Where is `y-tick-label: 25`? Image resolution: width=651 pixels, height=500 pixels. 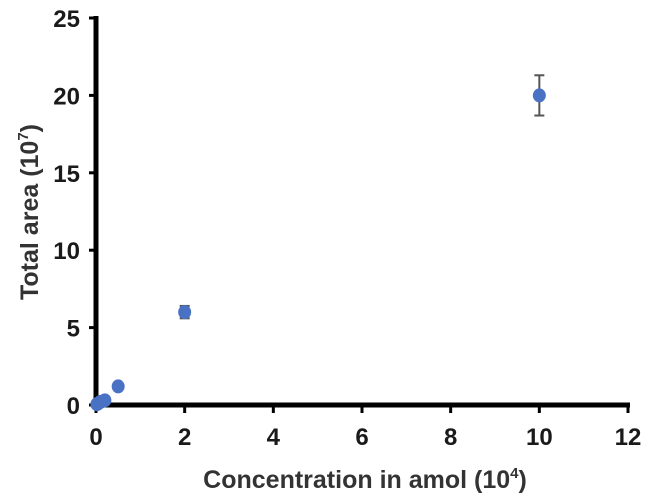 y-tick-label: 25 is located at coordinates (66, 19).